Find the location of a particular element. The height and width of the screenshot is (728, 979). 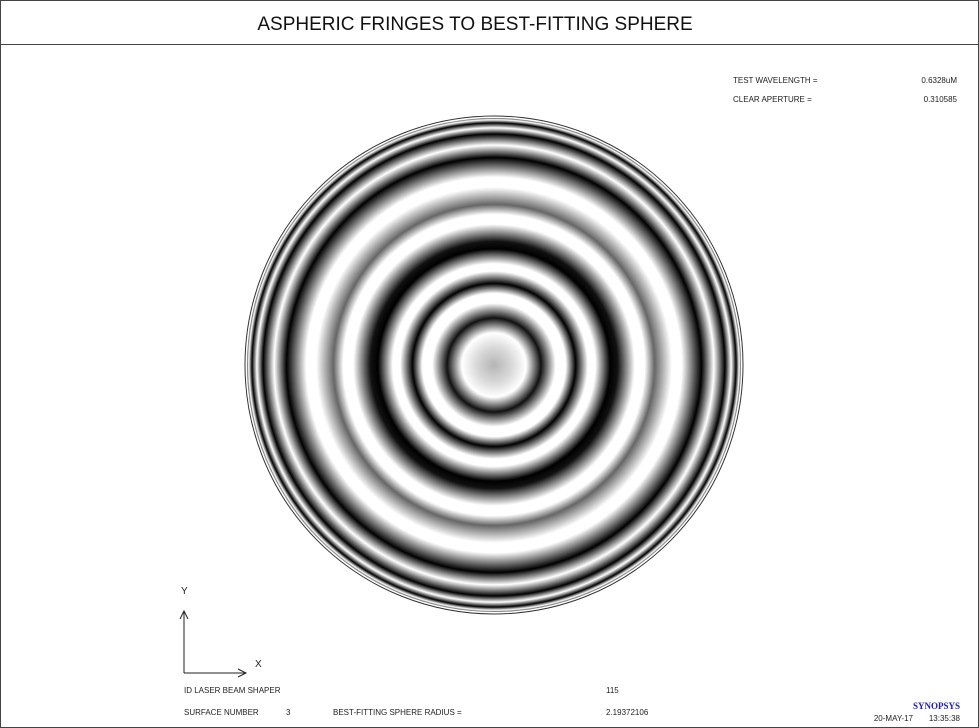

wavelength-value: 0.6328uM is located at coordinates (939, 80).